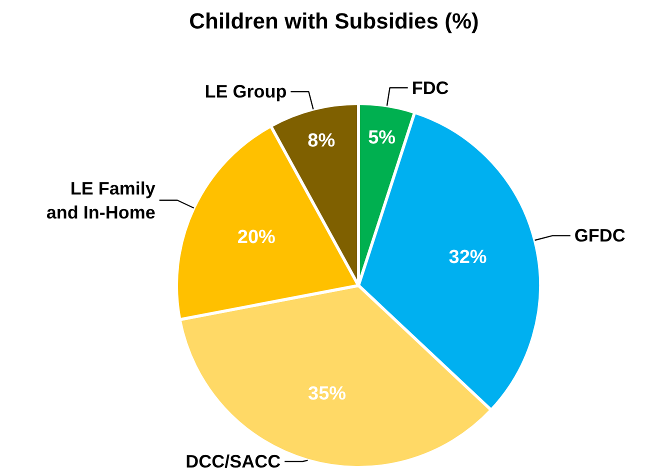 The image size is (667, 475). Describe the element at coordinates (101, 200) in the screenshot. I see `slice-label: LE Family and In-Home` at that location.